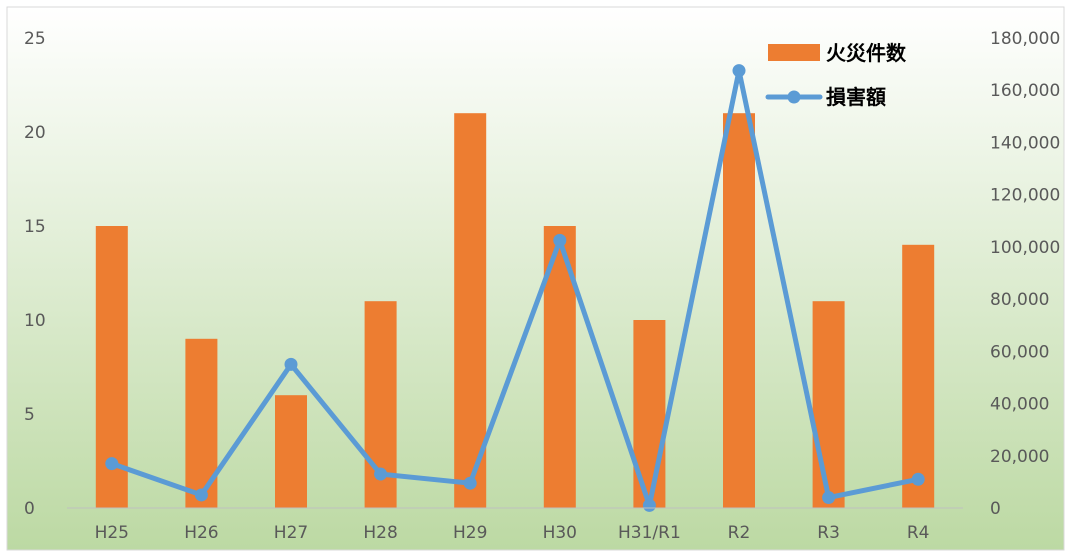 This screenshot has height=557, width=1071. Describe the element at coordinates (381, 474) in the screenshot. I see `line-point-H28` at that location.